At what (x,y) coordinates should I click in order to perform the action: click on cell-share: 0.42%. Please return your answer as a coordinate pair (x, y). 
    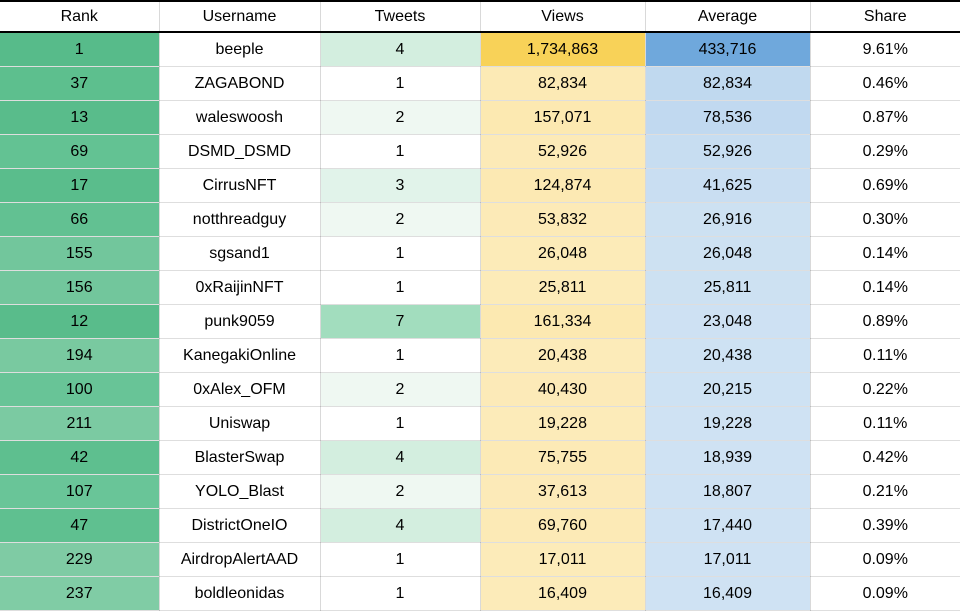
    Looking at the image, I should click on (885, 457).